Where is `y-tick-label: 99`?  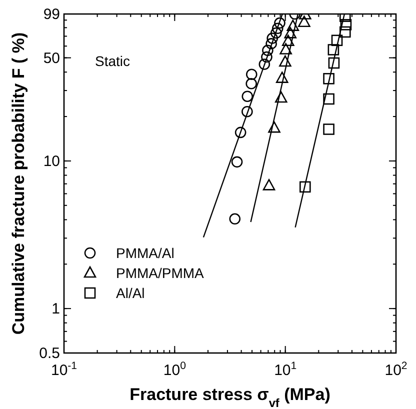
y-tick-label: 99 is located at coordinates (51, 14).